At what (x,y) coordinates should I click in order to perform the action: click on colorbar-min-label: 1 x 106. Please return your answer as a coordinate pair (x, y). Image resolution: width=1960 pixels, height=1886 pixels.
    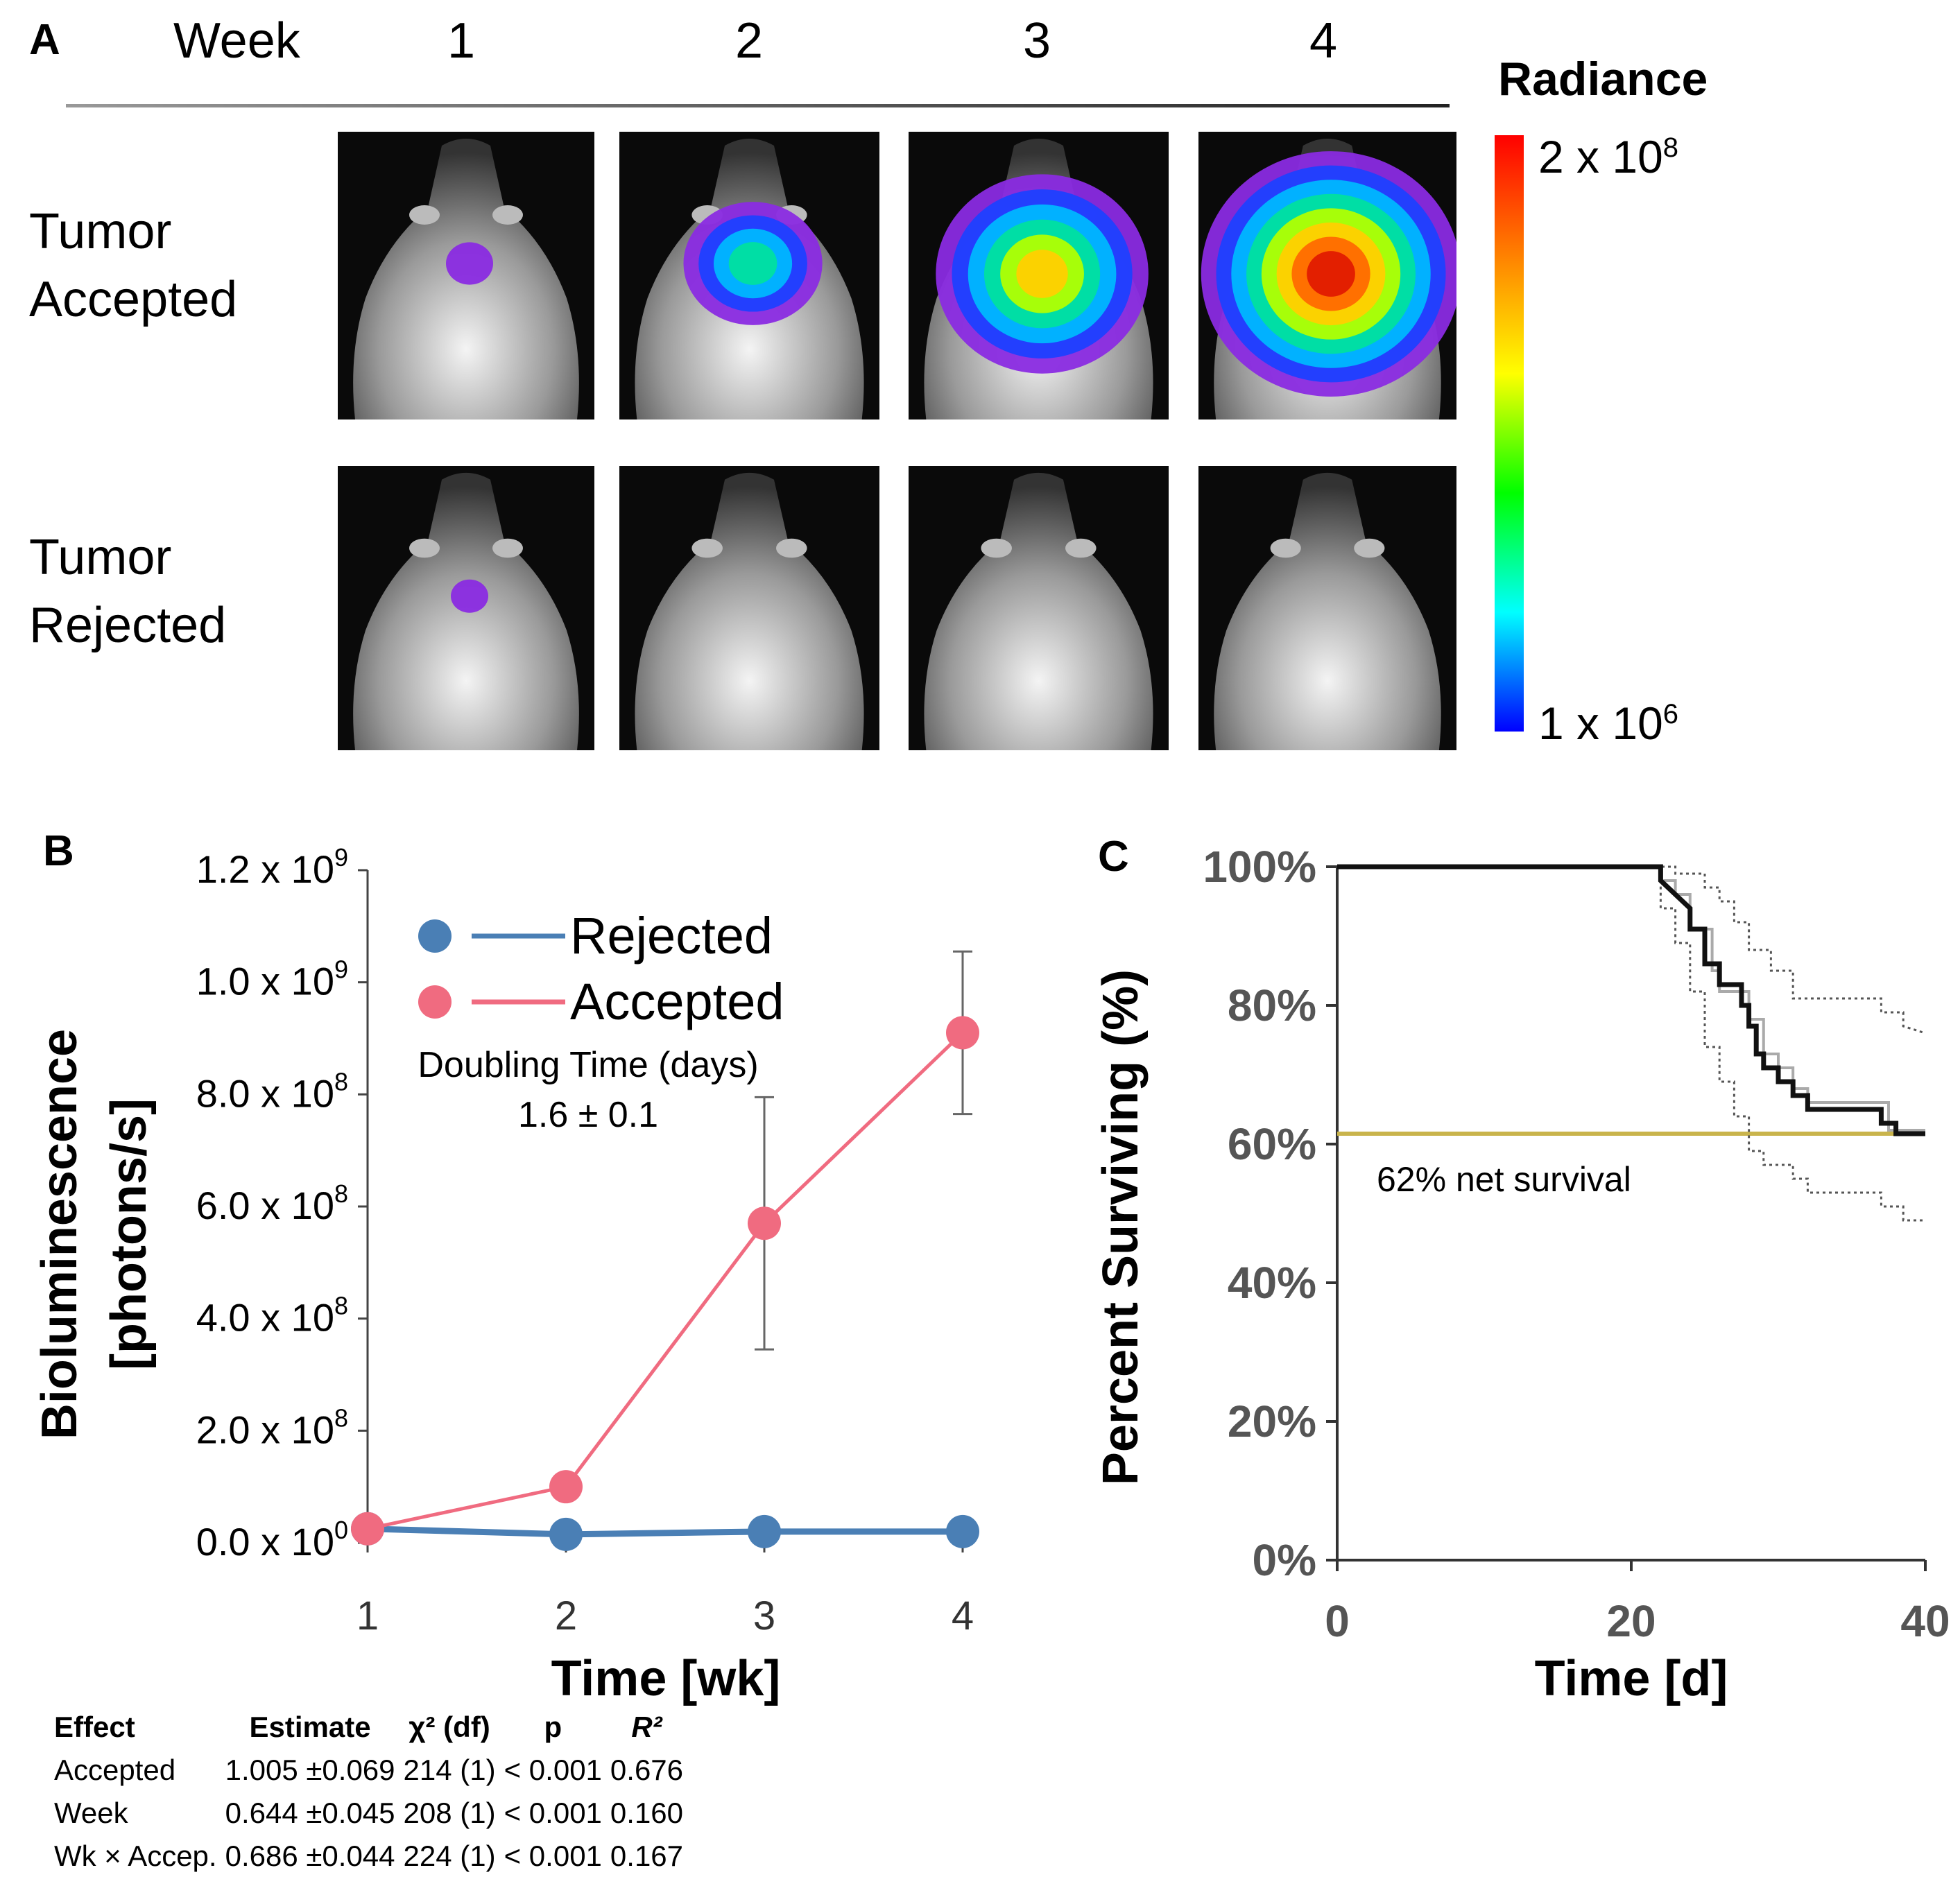
    Looking at the image, I should click on (1608, 723).